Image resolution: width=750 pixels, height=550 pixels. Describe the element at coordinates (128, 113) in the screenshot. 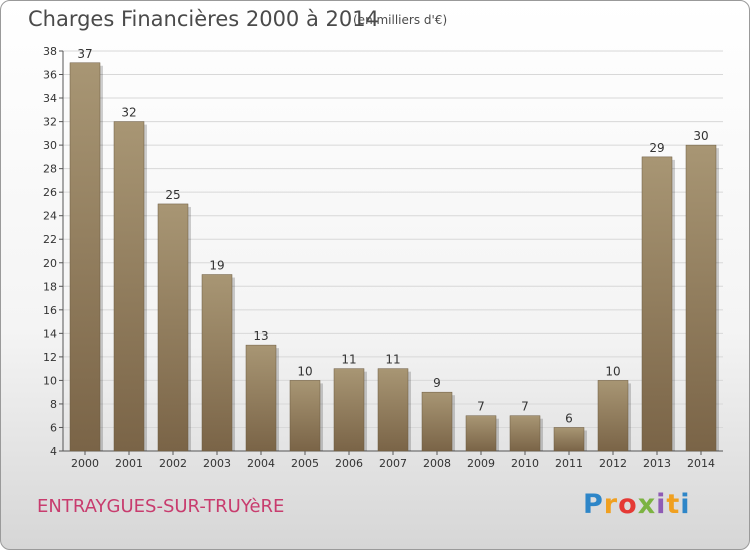

I see `data-label: 32` at that location.